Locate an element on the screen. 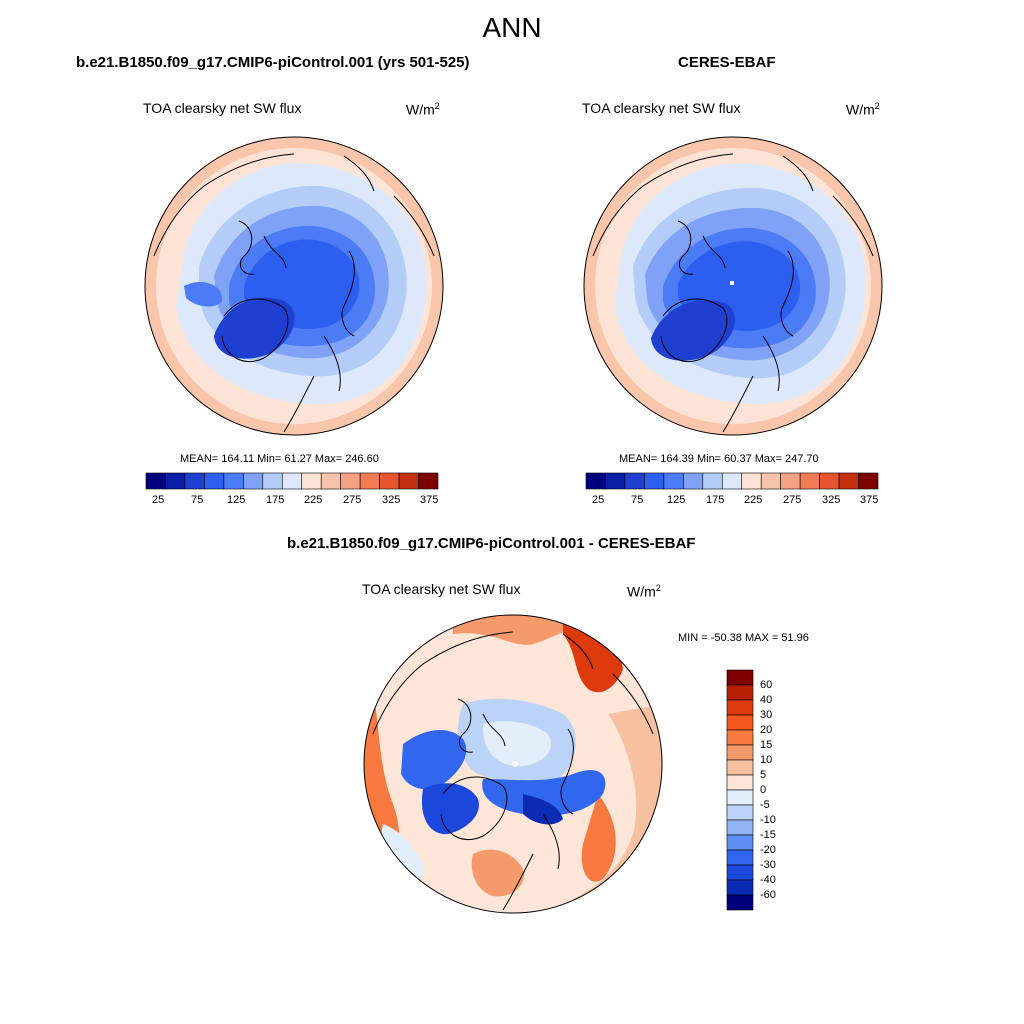 The width and height of the screenshot is (1024, 1024). diff-tick-4: 15 is located at coordinates (766, 745).